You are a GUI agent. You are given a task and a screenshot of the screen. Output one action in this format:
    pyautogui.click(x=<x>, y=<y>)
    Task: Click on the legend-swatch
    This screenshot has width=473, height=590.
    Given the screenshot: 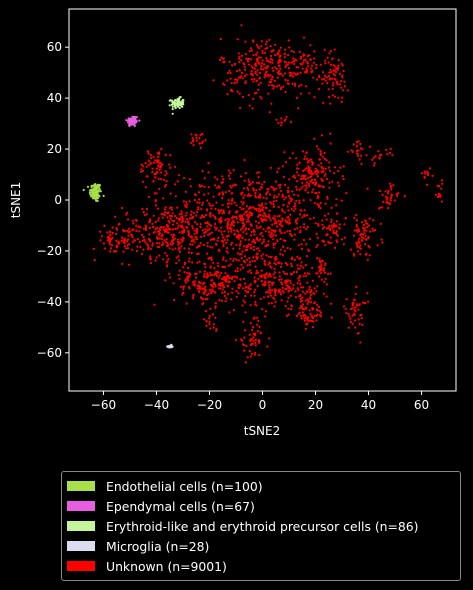 What is the action you would take?
    pyautogui.click(x=81, y=566)
    